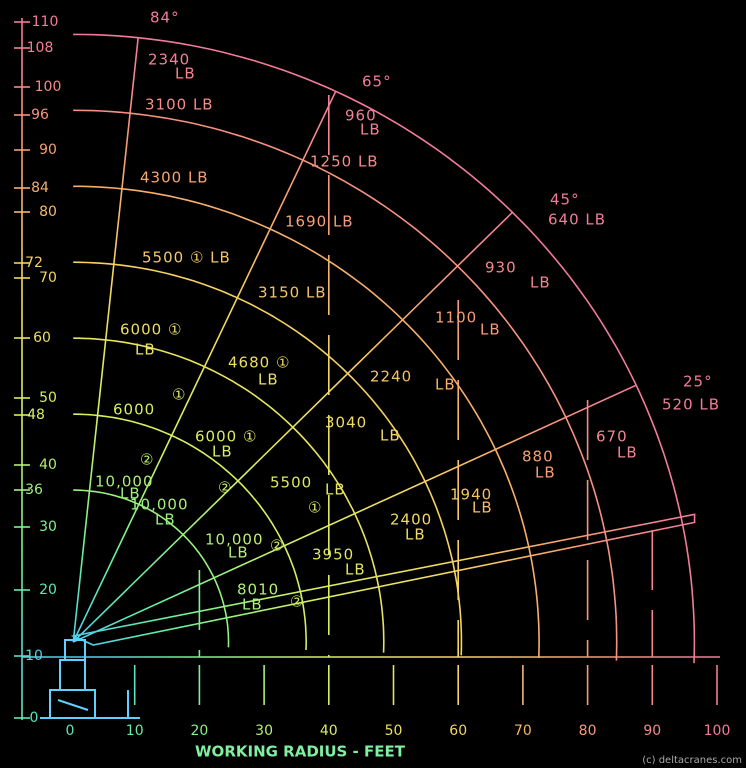 The image size is (746, 768). I want to click on x-axis-label: 100, so click(717, 731).